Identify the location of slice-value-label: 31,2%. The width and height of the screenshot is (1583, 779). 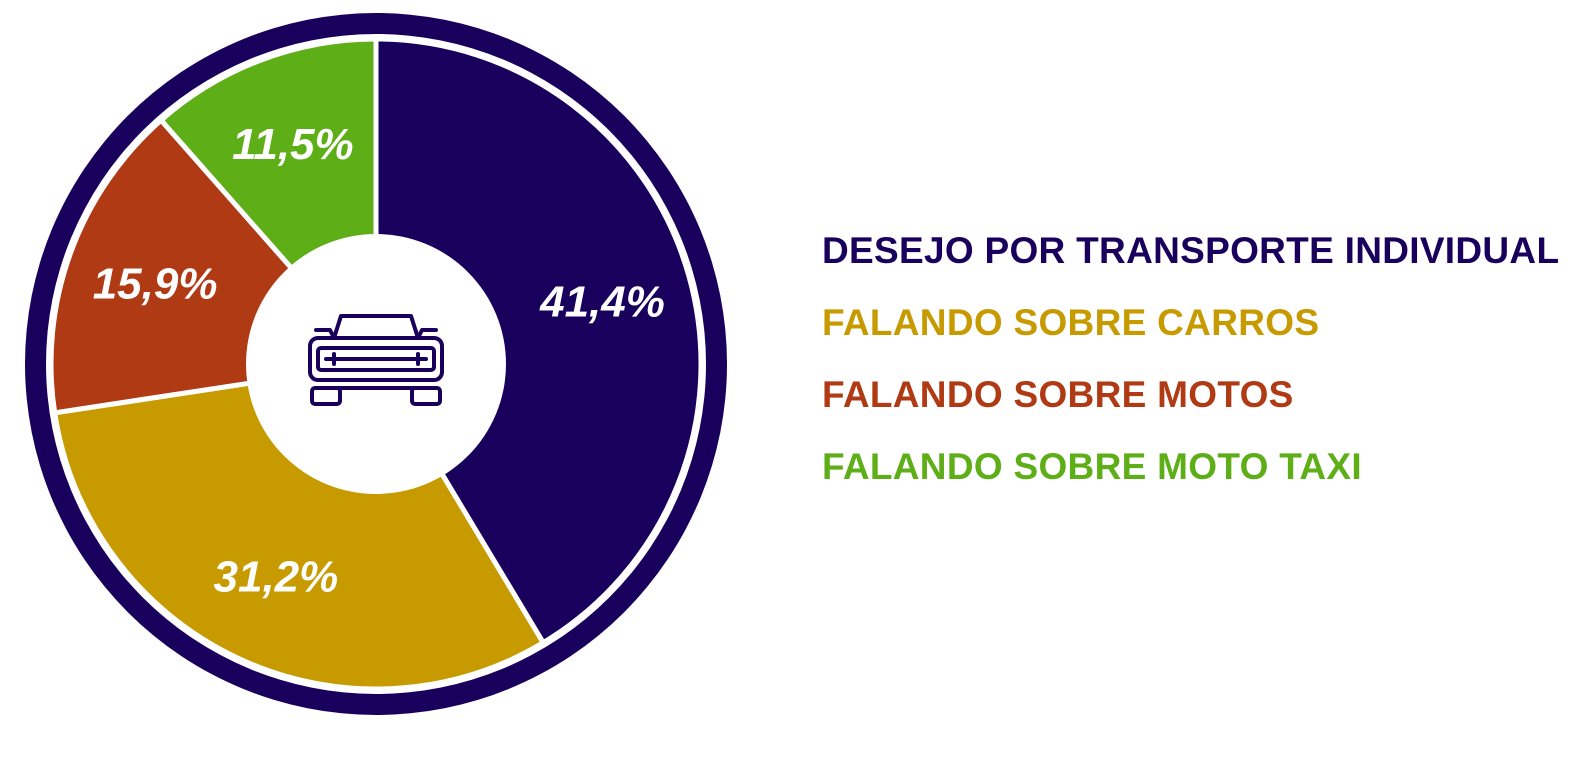
(276, 577).